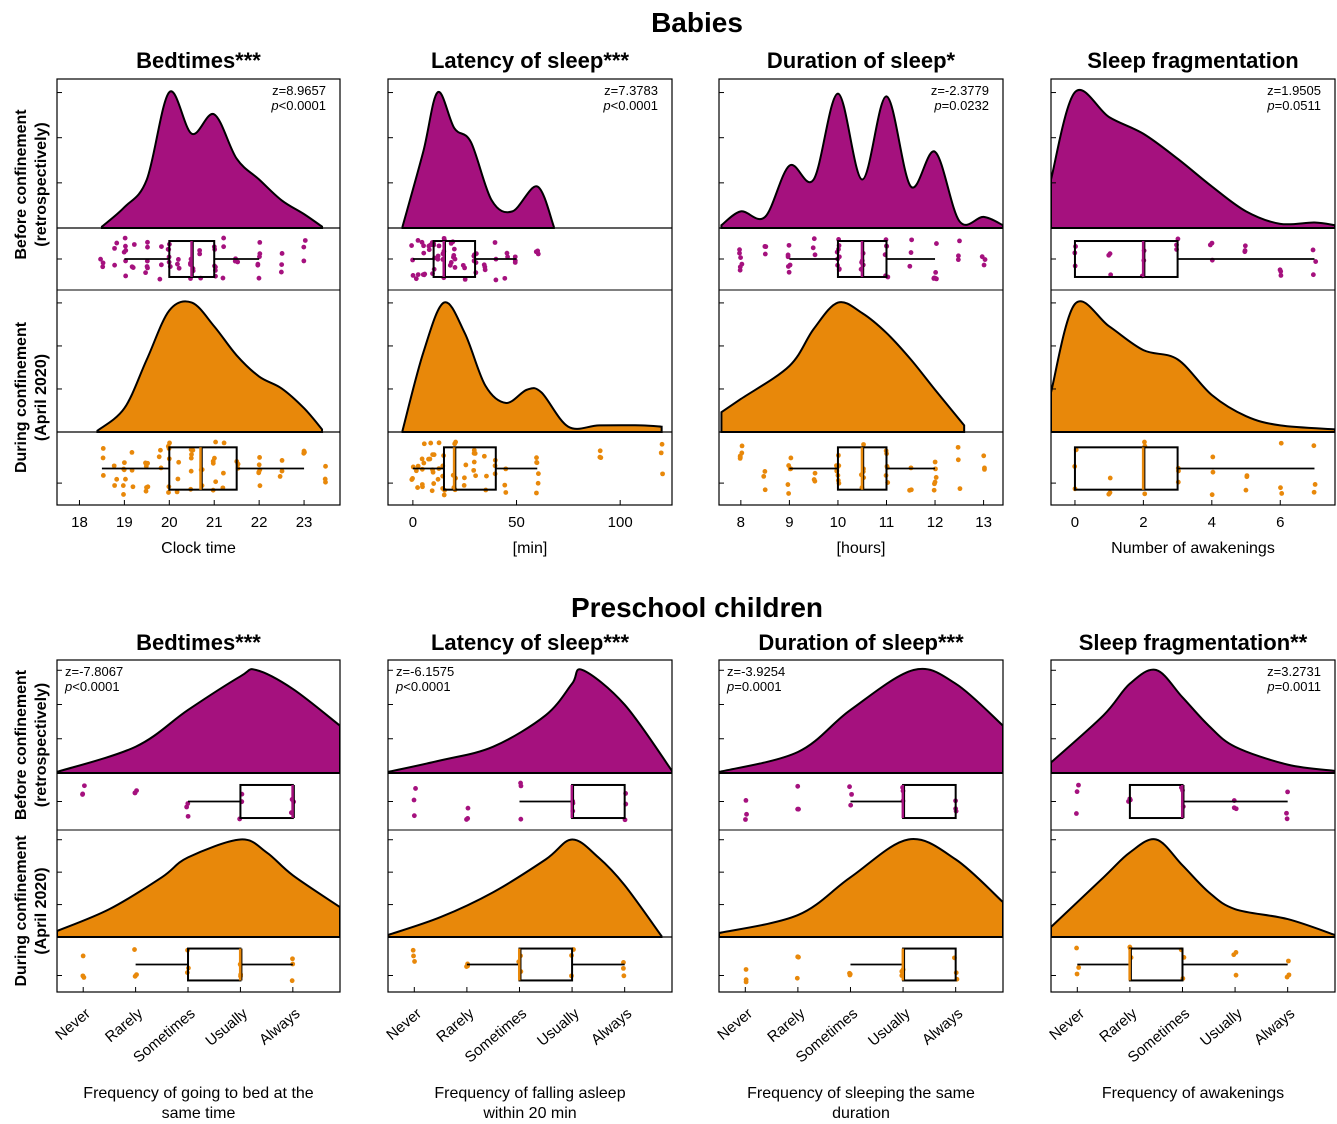  What do you see at coordinates (960, 90) in the screenshot?
I see `stat-z: z=-2.3779` at bounding box center [960, 90].